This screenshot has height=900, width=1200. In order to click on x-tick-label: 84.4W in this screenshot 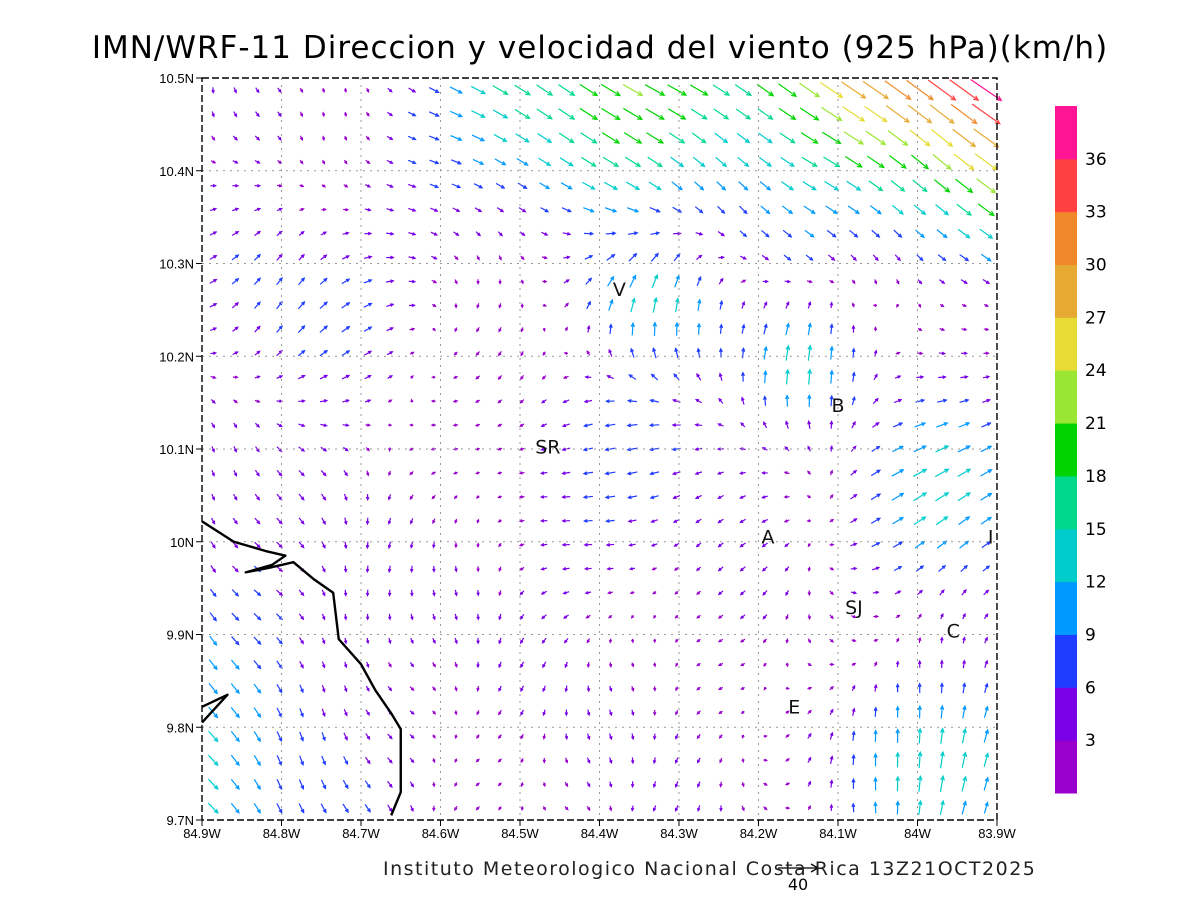, I will do `click(600, 833)`.